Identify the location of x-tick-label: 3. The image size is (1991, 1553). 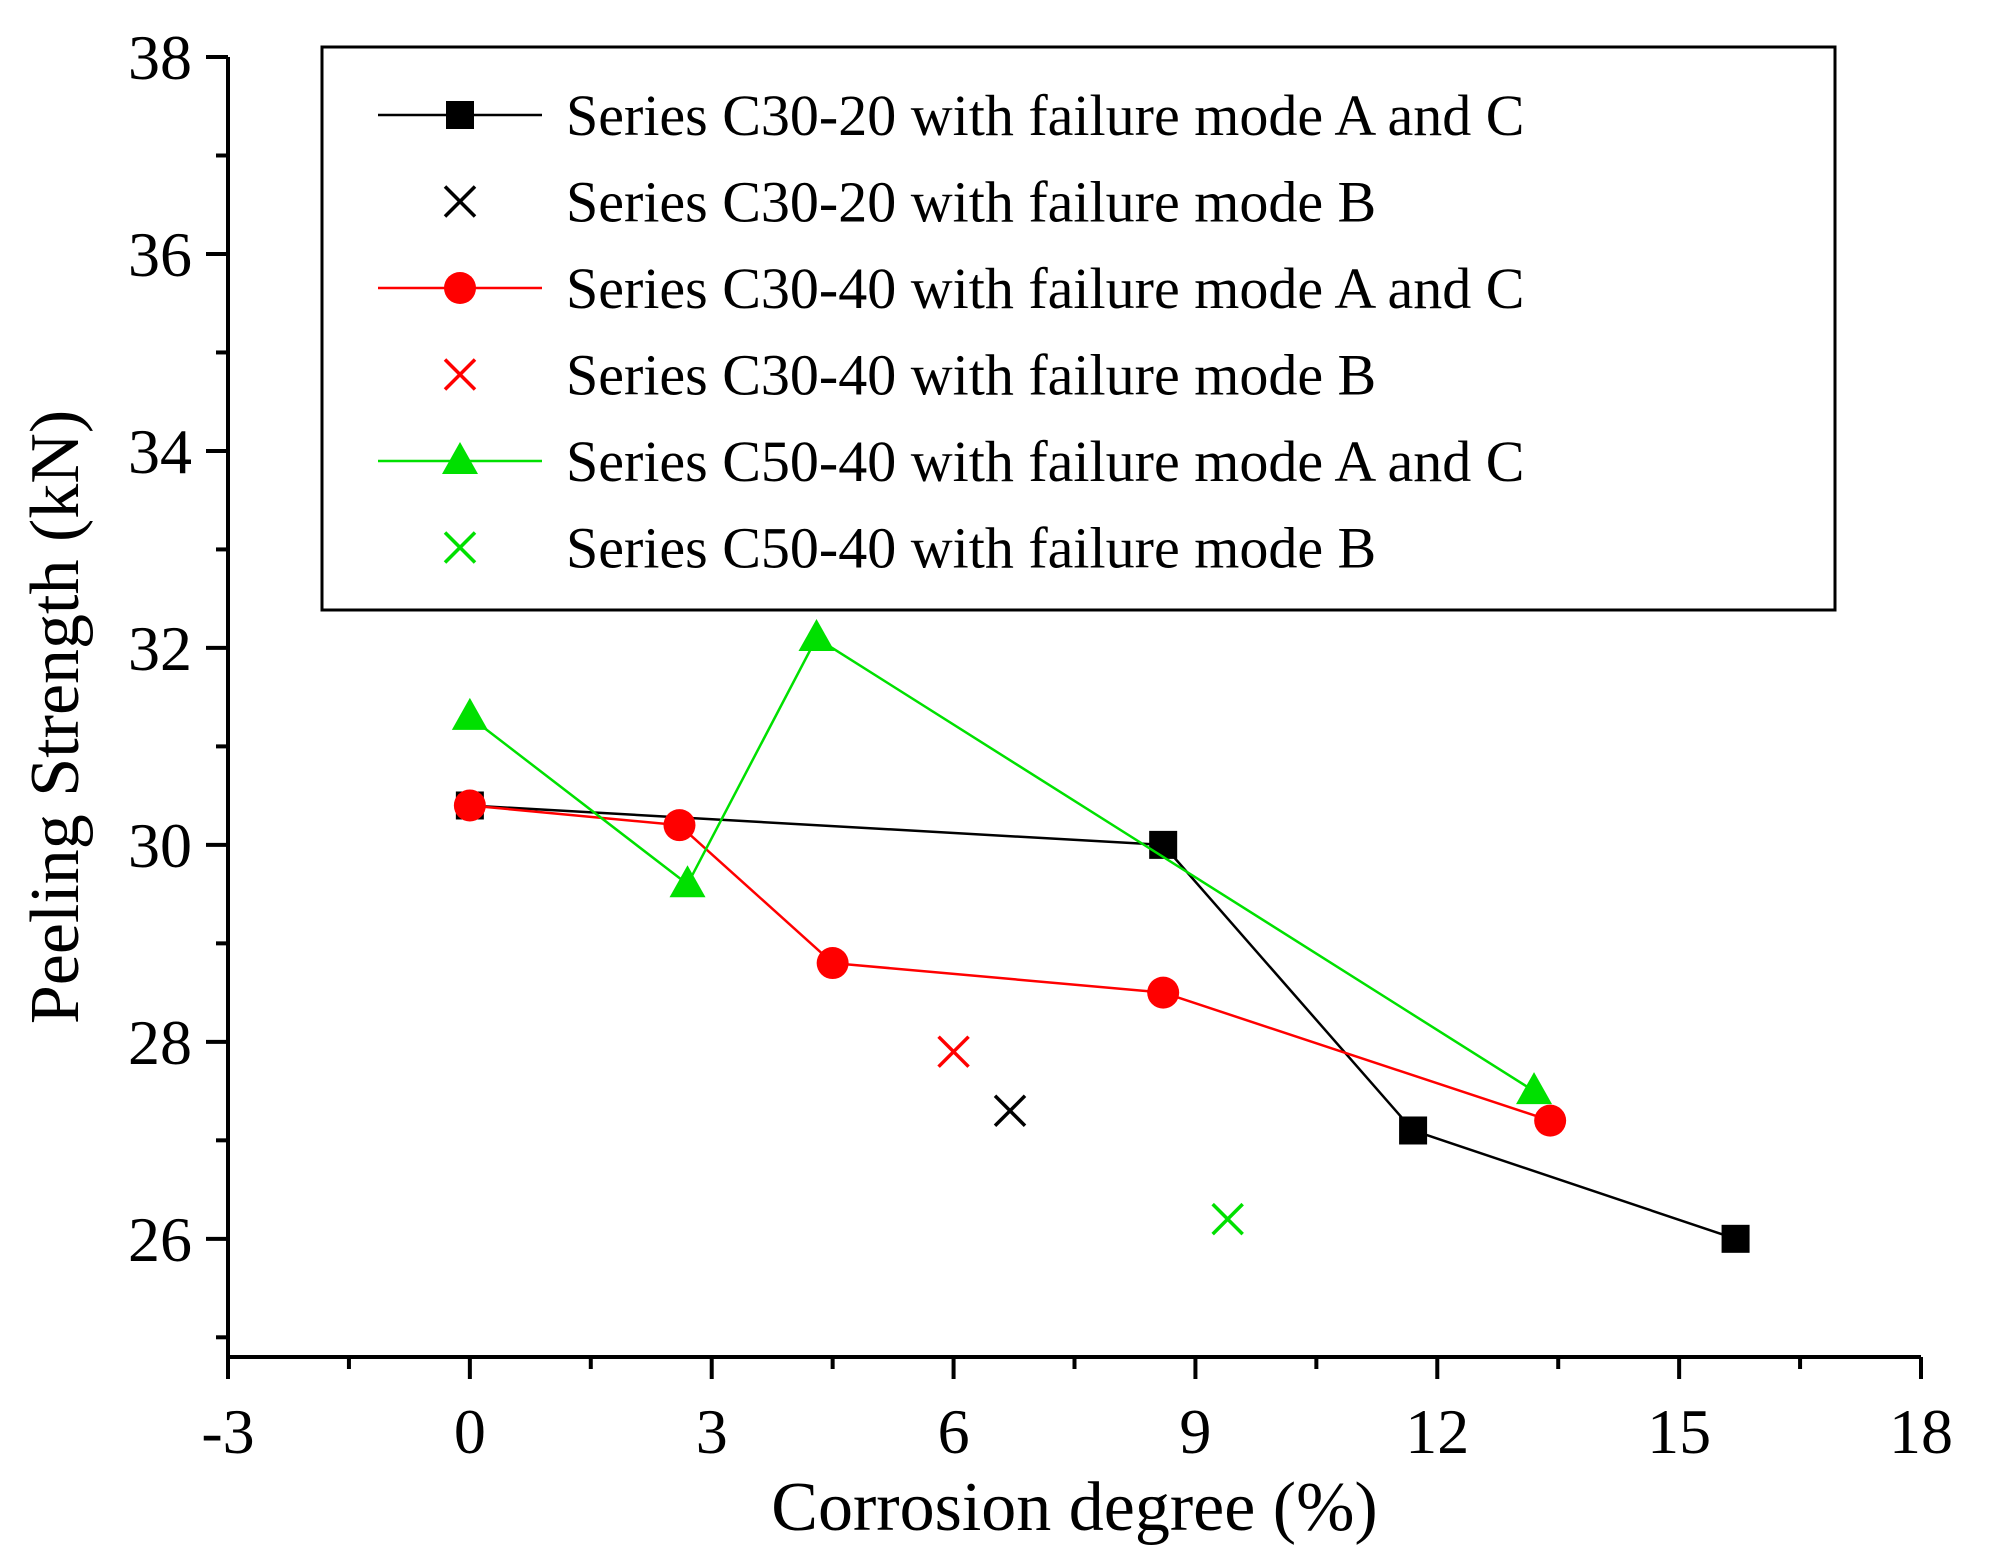
(712, 1431).